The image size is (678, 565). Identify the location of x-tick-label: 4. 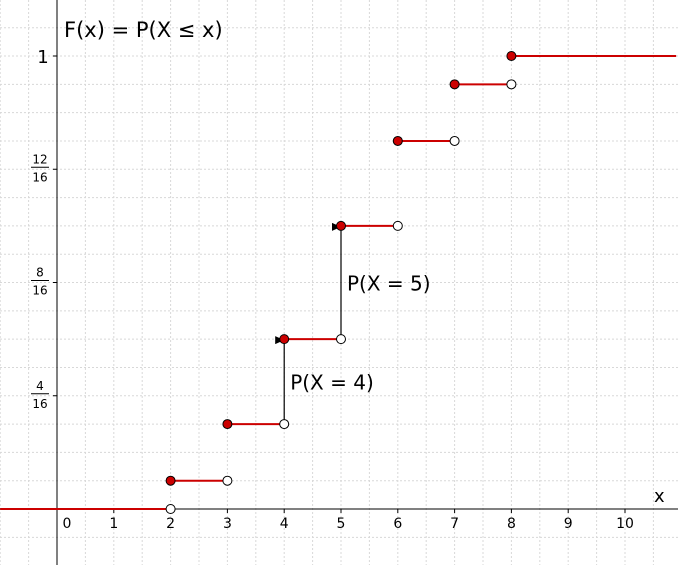
(284, 524).